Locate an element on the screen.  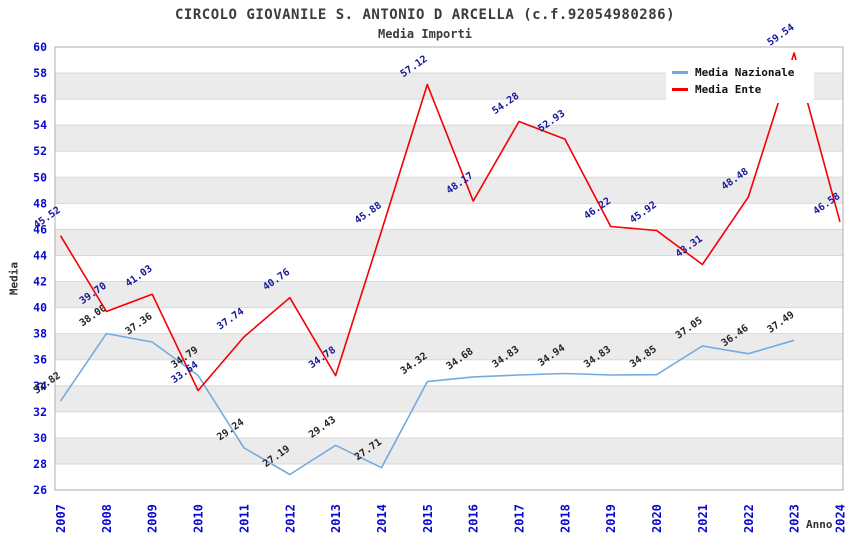
legend-swatch-blue is located at coordinates (680, 72).